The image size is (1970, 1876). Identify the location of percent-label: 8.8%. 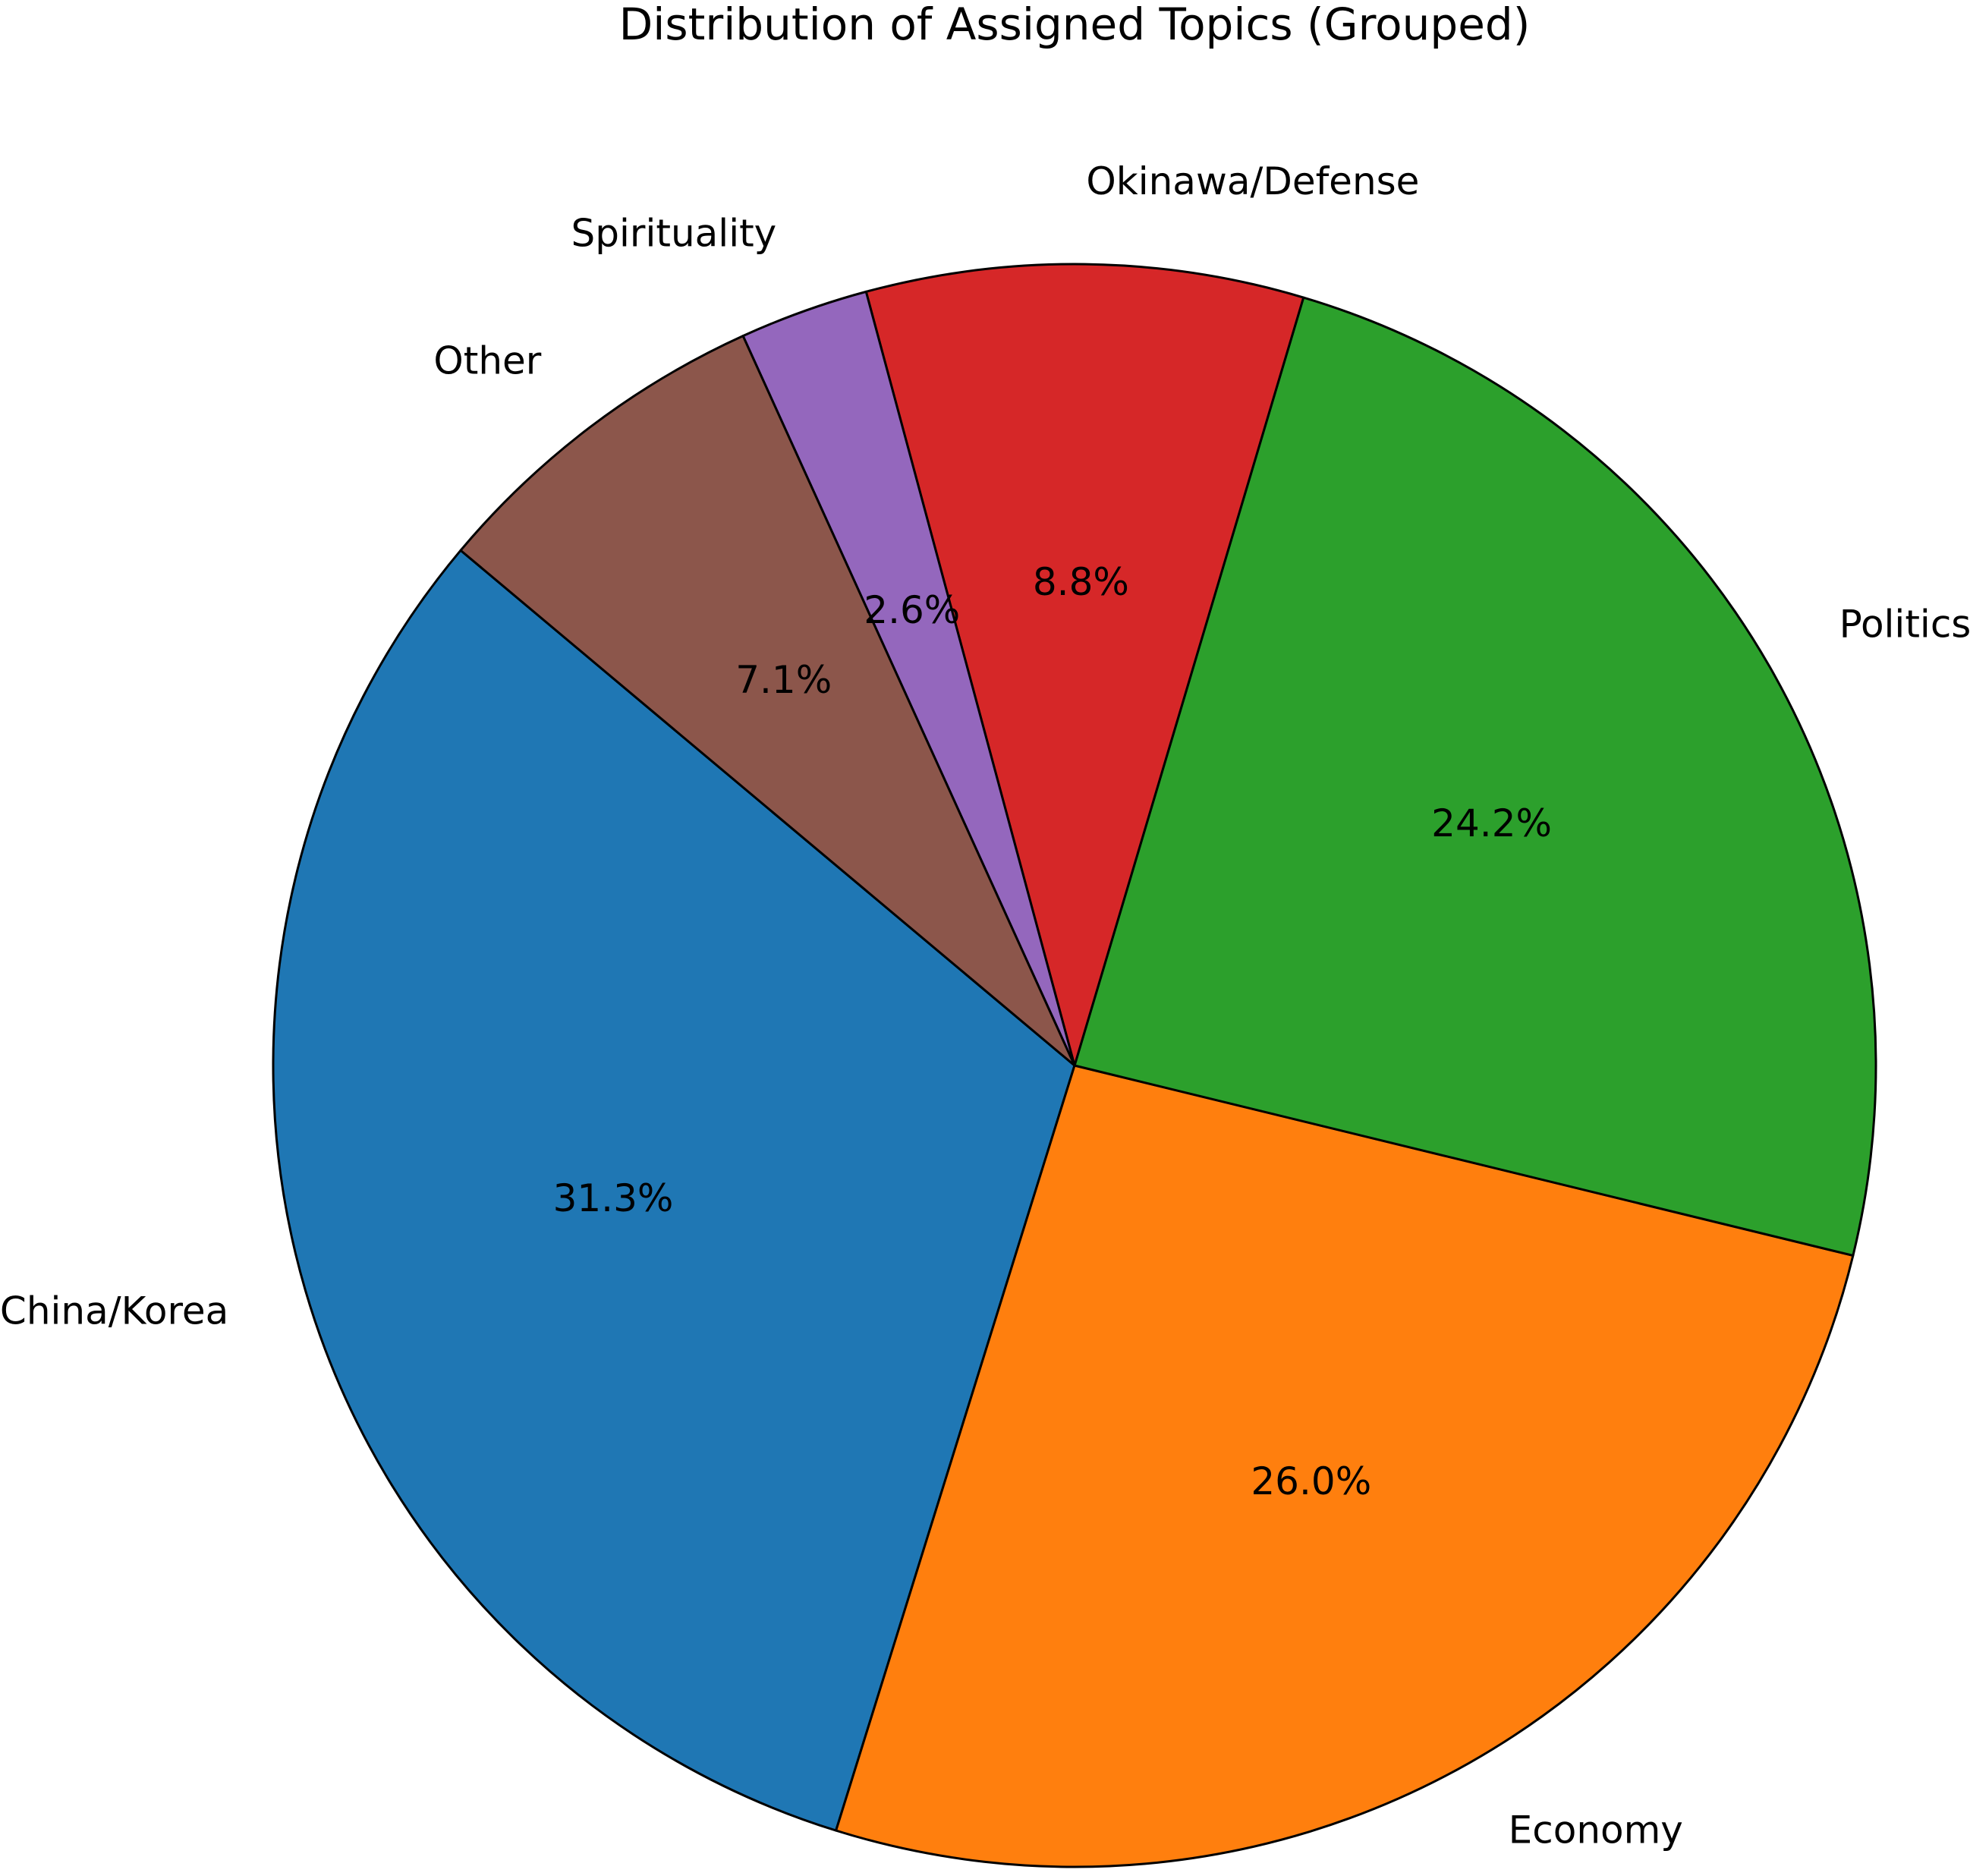
(1081, 582).